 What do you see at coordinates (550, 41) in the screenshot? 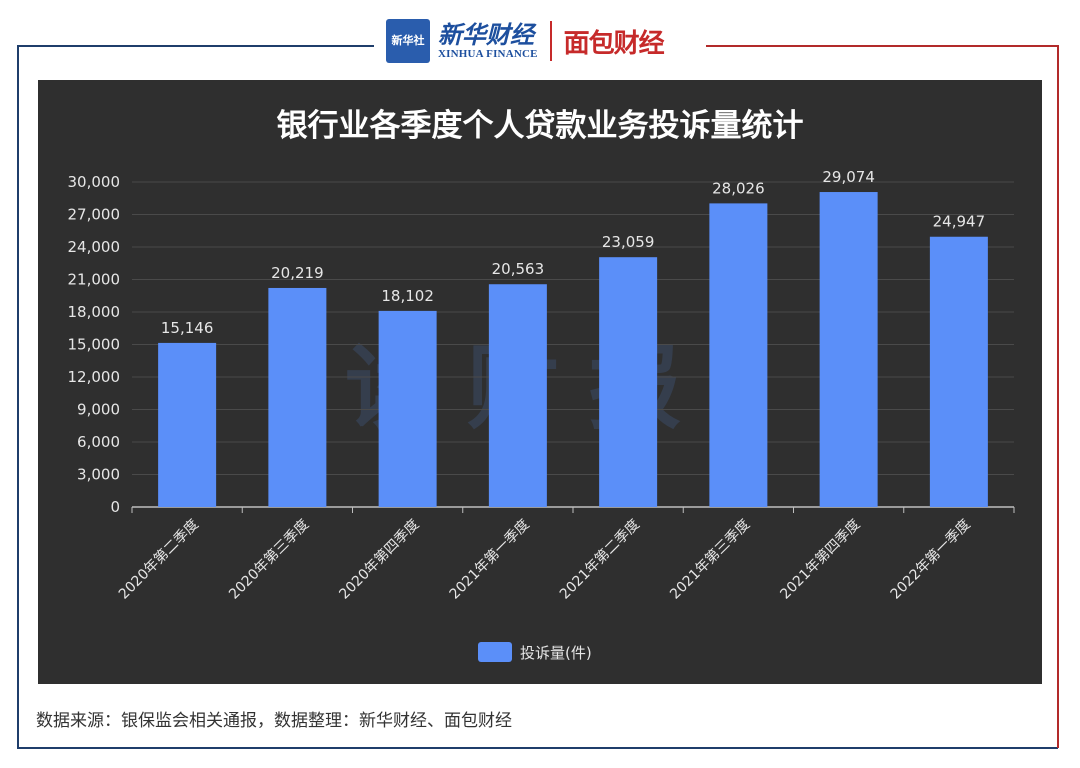
I see `logo-separator` at bounding box center [550, 41].